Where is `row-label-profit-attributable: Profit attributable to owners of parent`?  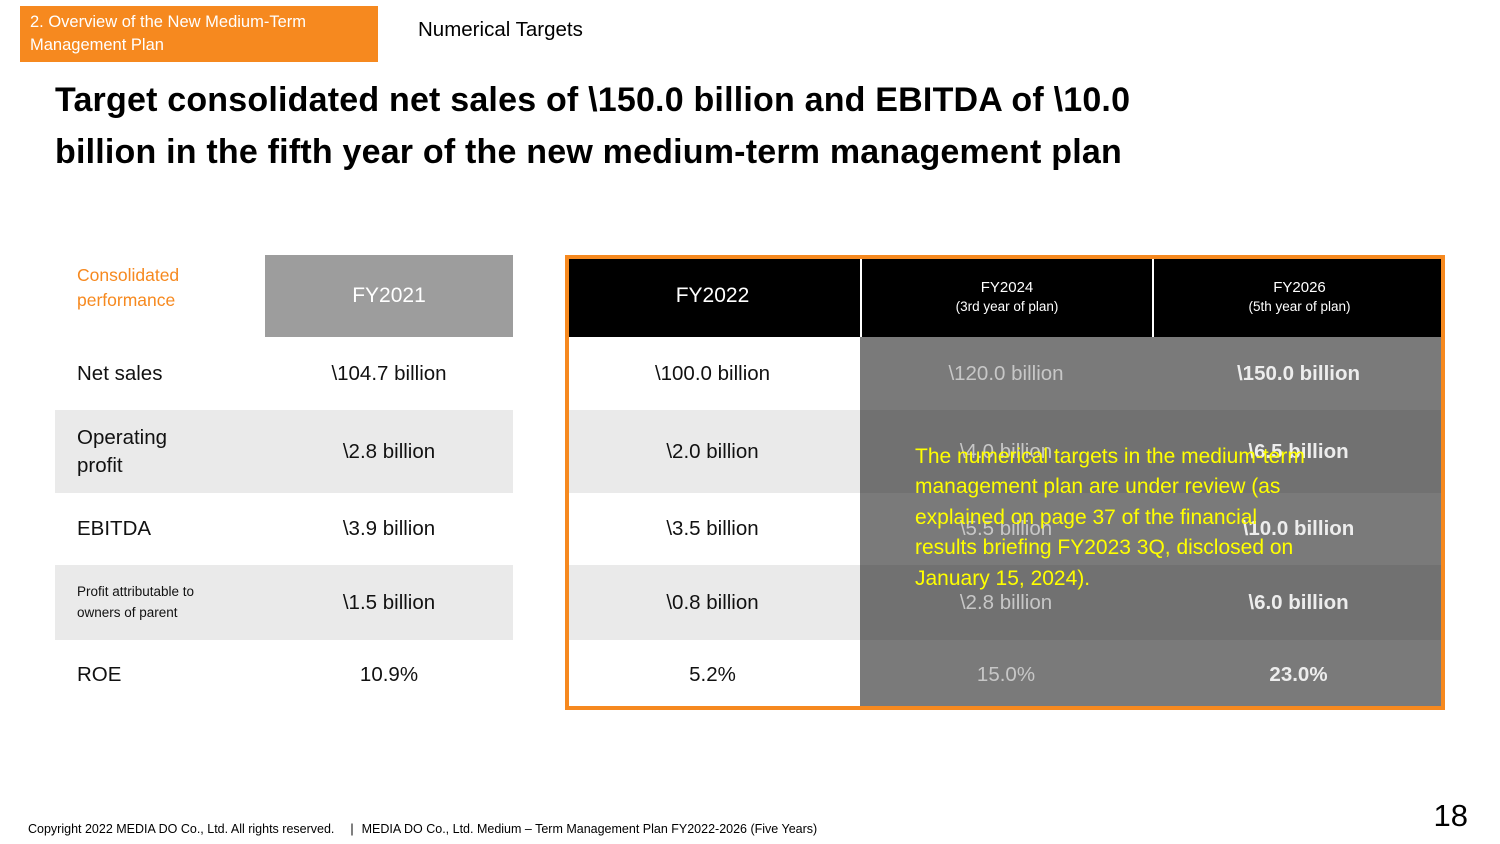 row-label-profit-attributable: Profit attributable to owners of parent is located at coordinates (160, 602).